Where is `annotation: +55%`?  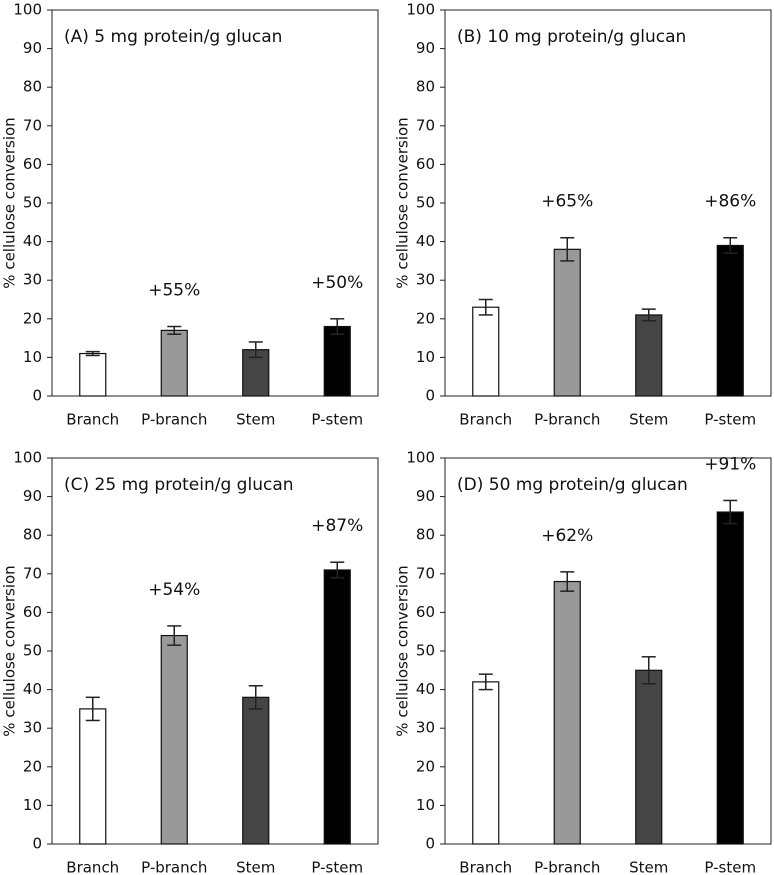
annotation: +55% is located at coordinates (174, 291).